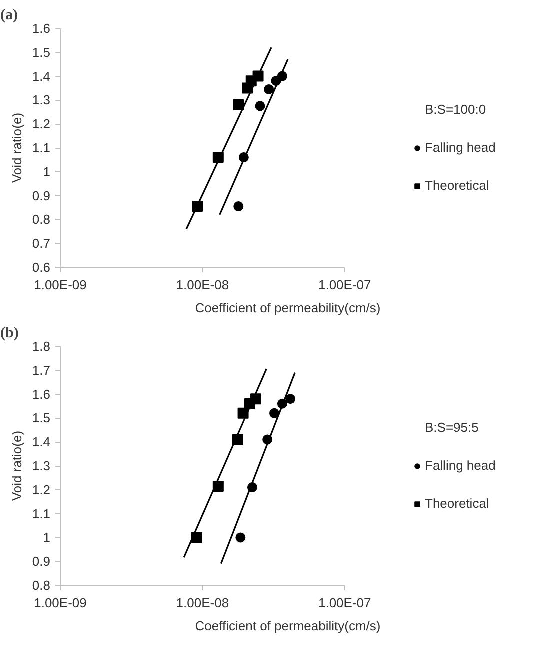  What do you see at coordinates (9, 334) in the screenshot?
I see `chart-title: (b)` at bounding box center [9, 334].